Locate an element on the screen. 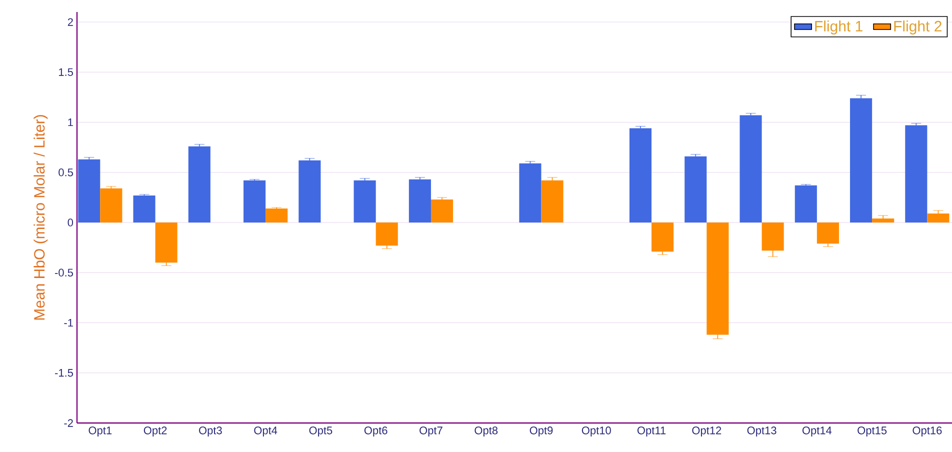 This screenshot has height=452, width=952. y-tick-label: -1.5 is located at coordinates (64, 373).